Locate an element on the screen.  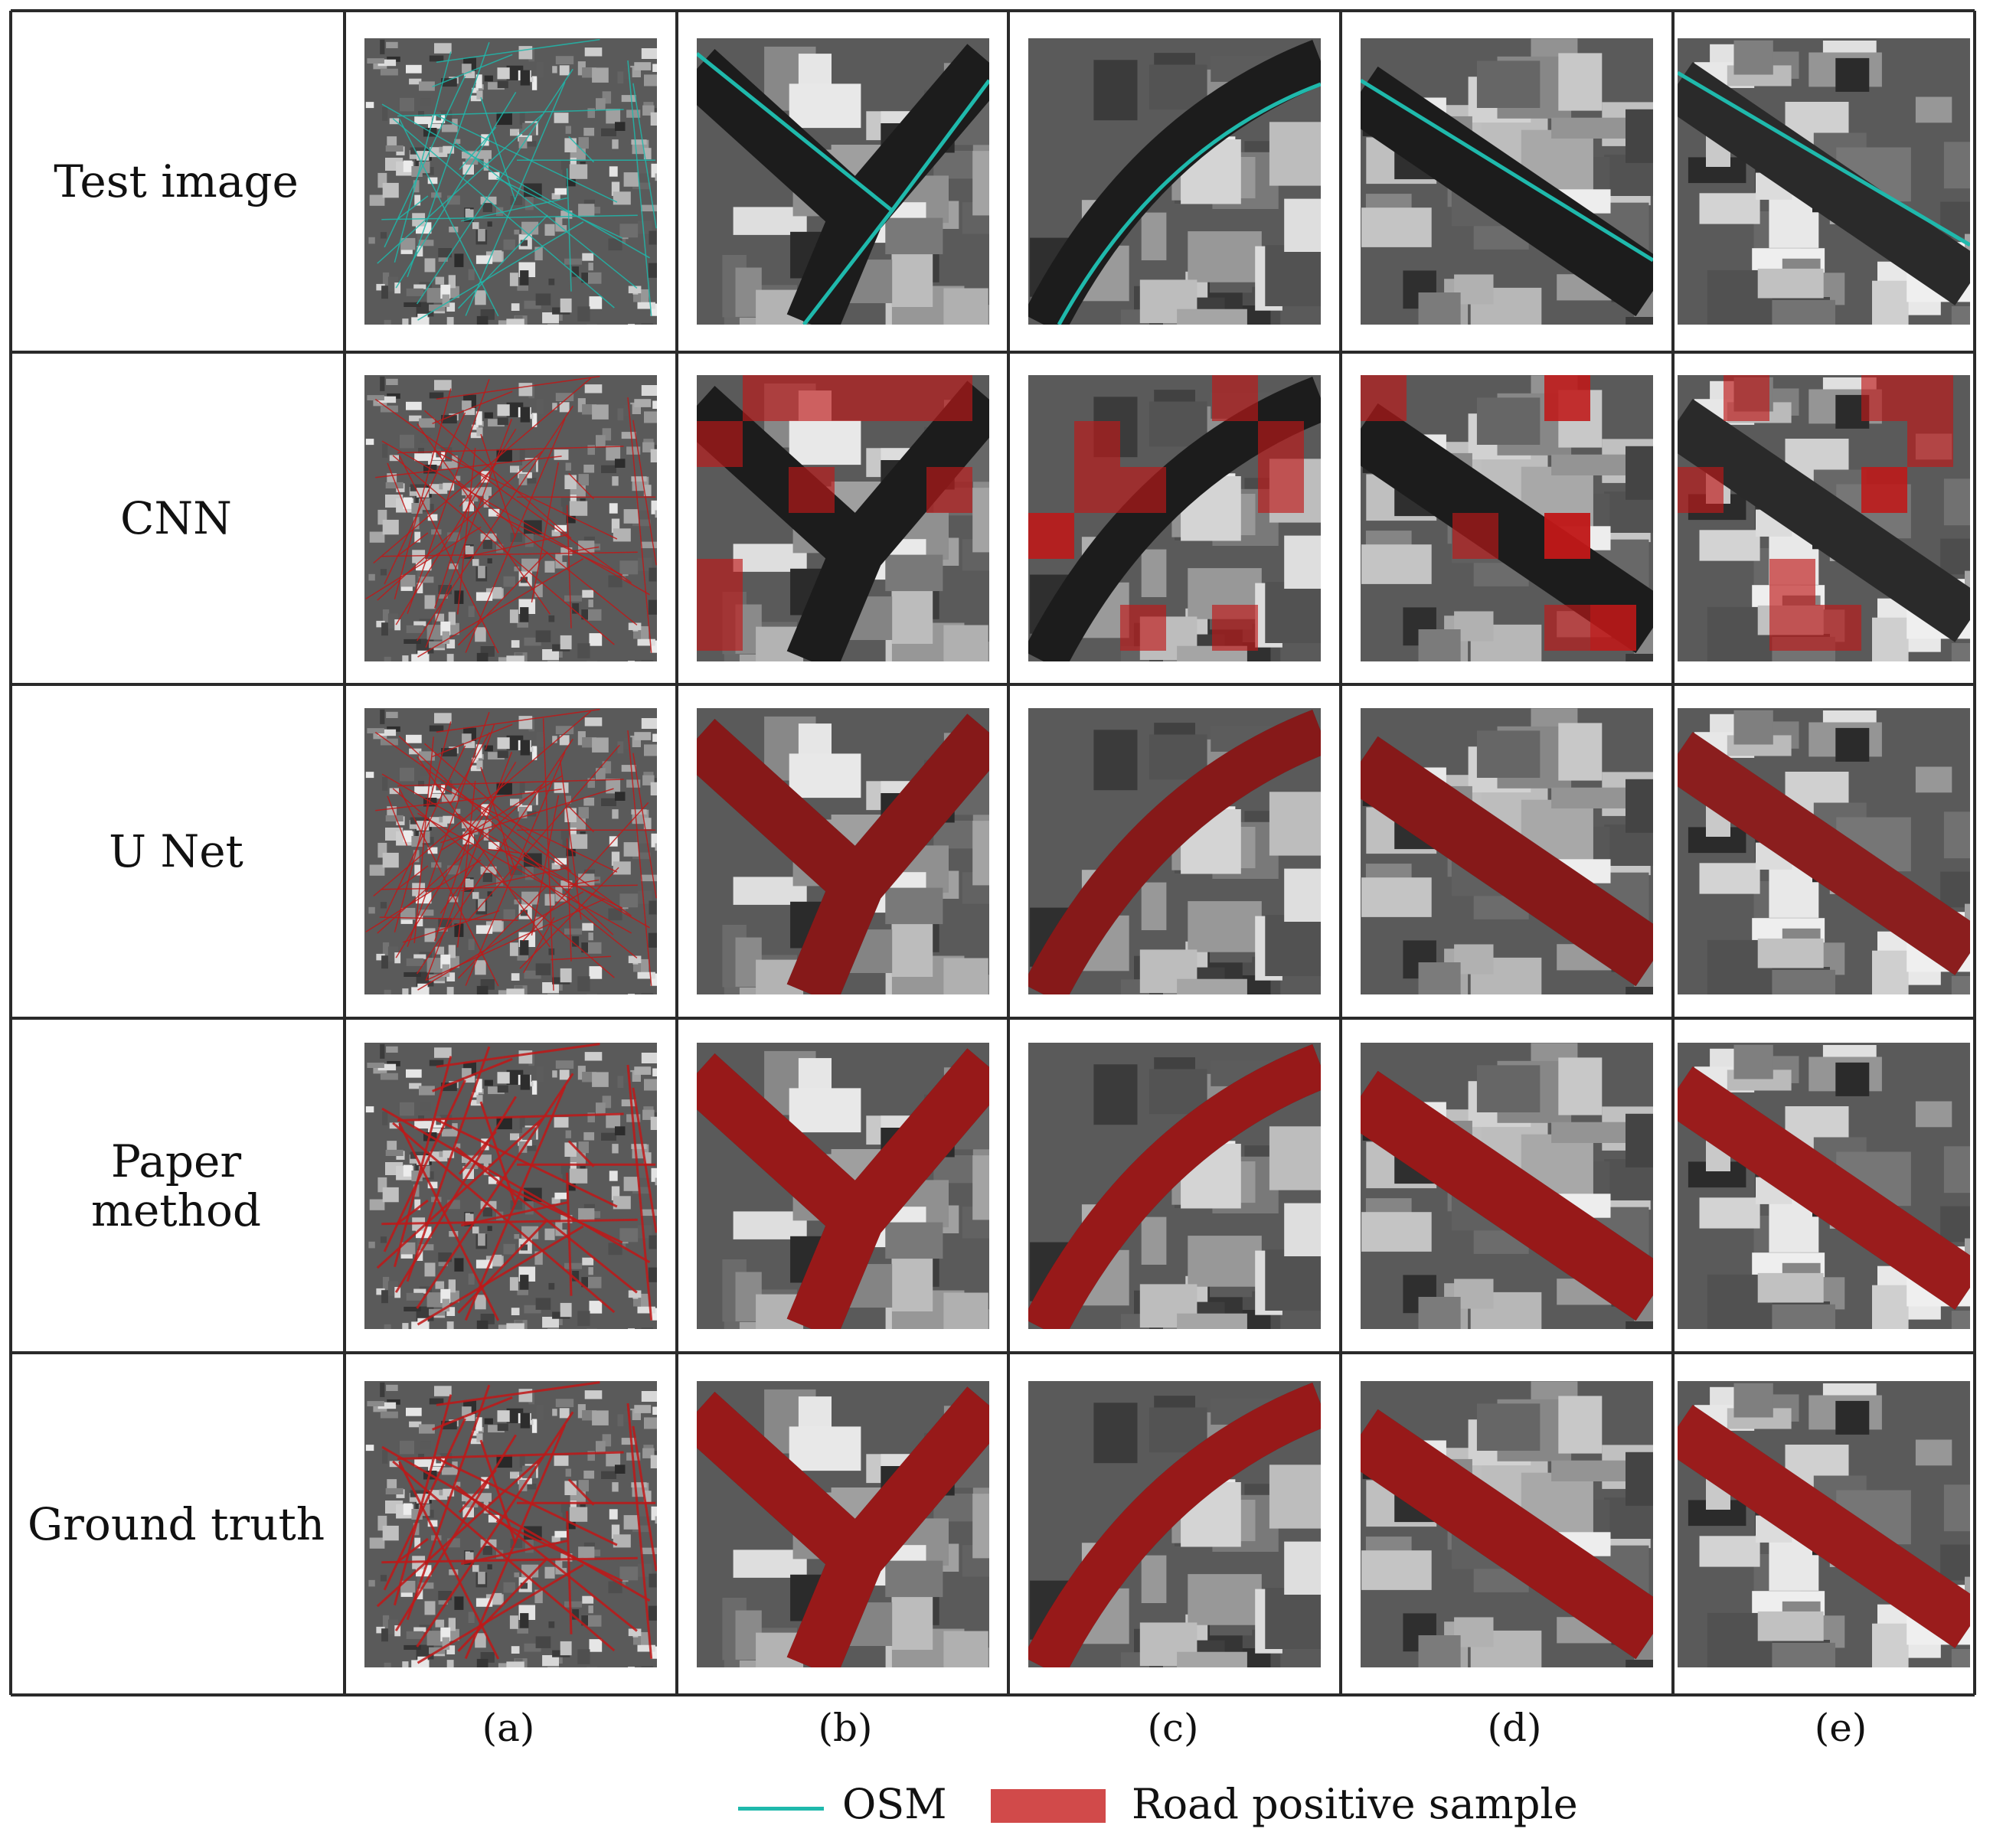
result-image-u-net-b is located at coordinates (842, 851).